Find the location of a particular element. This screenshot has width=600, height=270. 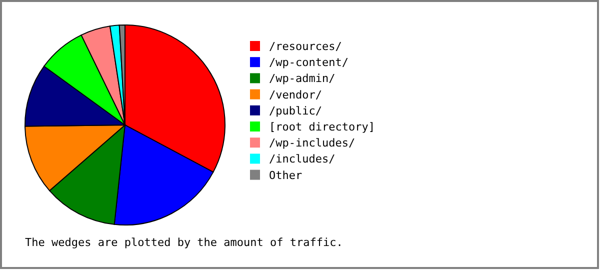

legend-label: /public/ is located at coordinates (295, 111).